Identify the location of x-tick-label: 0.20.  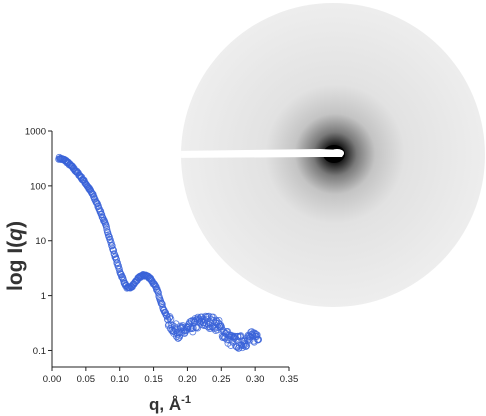
(187, 379).